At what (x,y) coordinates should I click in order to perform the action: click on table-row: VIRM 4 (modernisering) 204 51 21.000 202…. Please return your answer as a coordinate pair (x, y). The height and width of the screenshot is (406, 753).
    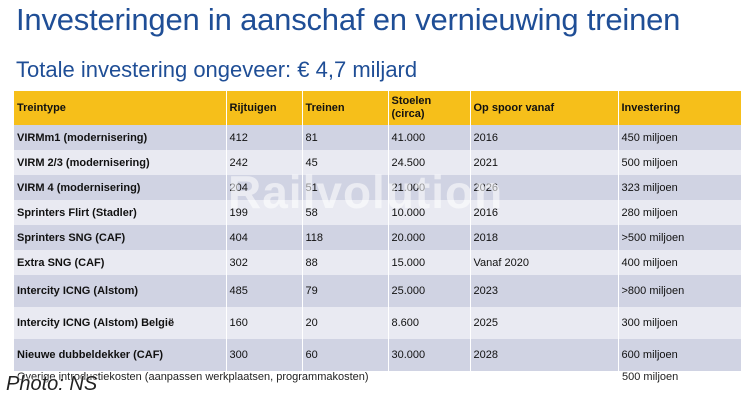
    Looking at the image, I should click on (378, 187).